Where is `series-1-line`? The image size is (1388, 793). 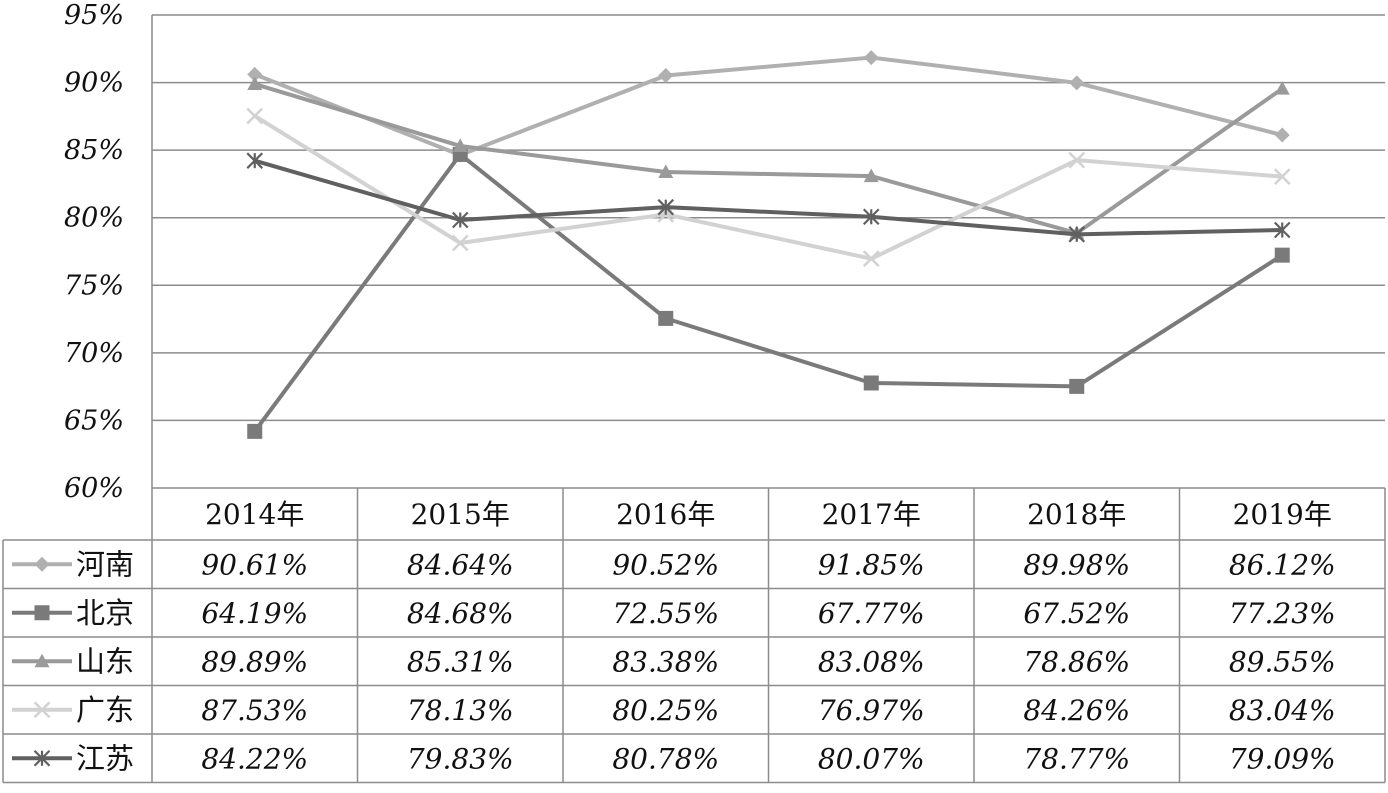 series-1-line is located at coordinates (768, 106).